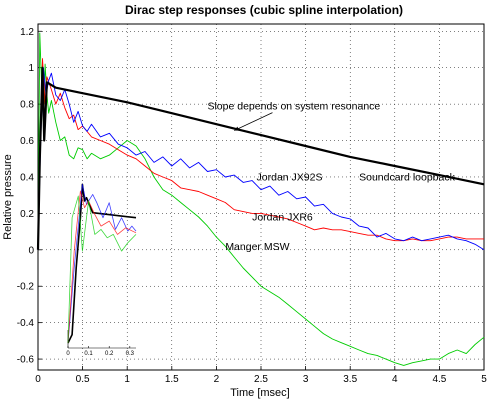 Image resolution: width=490 pixels, height=400 pixels. What do you see at coordinates (88, 354) in the screenshot?
I see `inset-x-tick-label: 0.1` at bounding box center [88, 354].